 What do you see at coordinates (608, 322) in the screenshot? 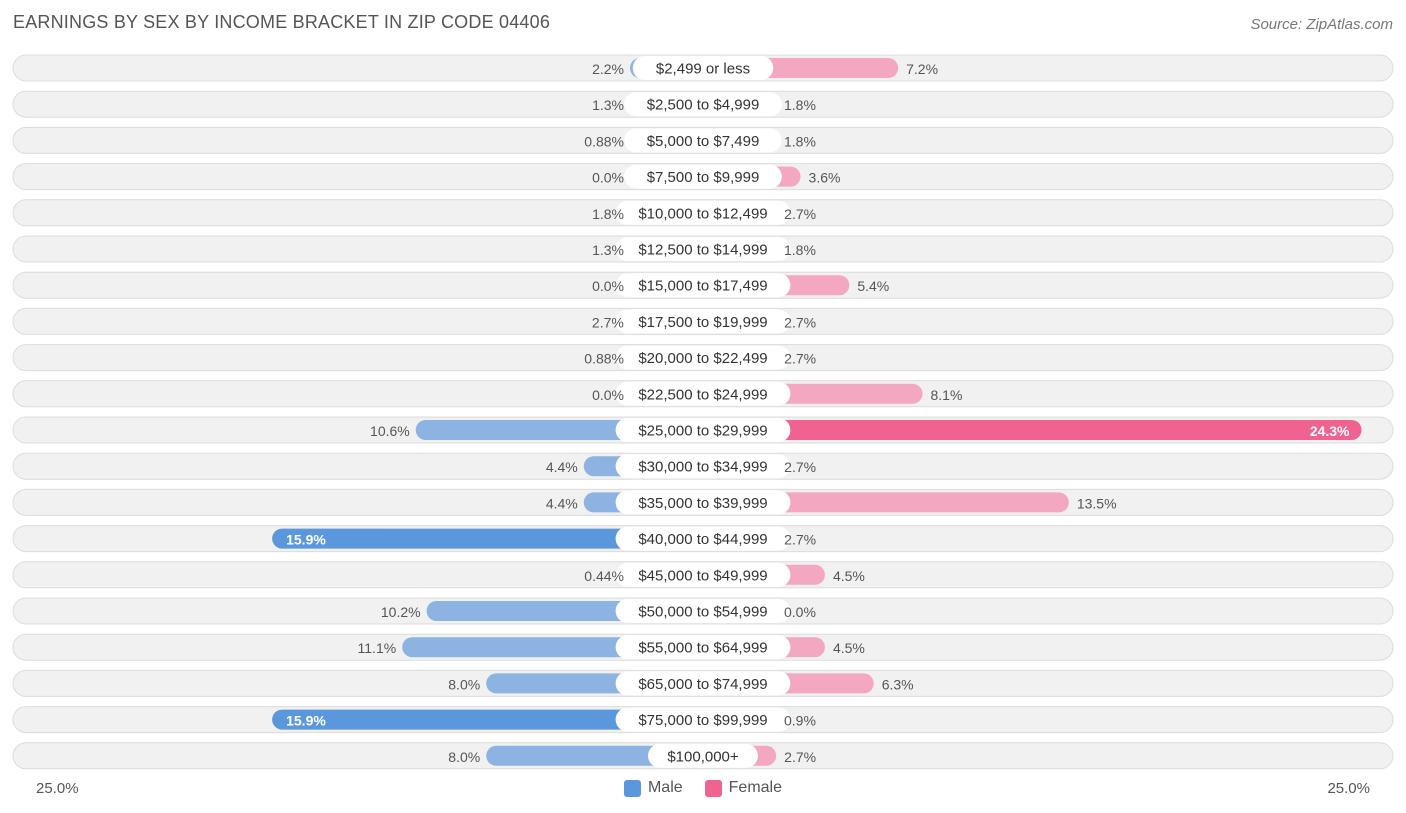
I see `male-value-label: 2.7%` at bounding box center [608, 322].